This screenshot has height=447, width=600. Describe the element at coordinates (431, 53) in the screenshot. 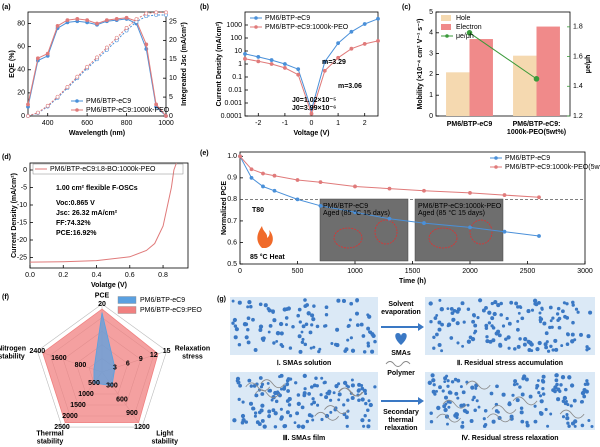

I see `y-tick-label: 3` at that location.